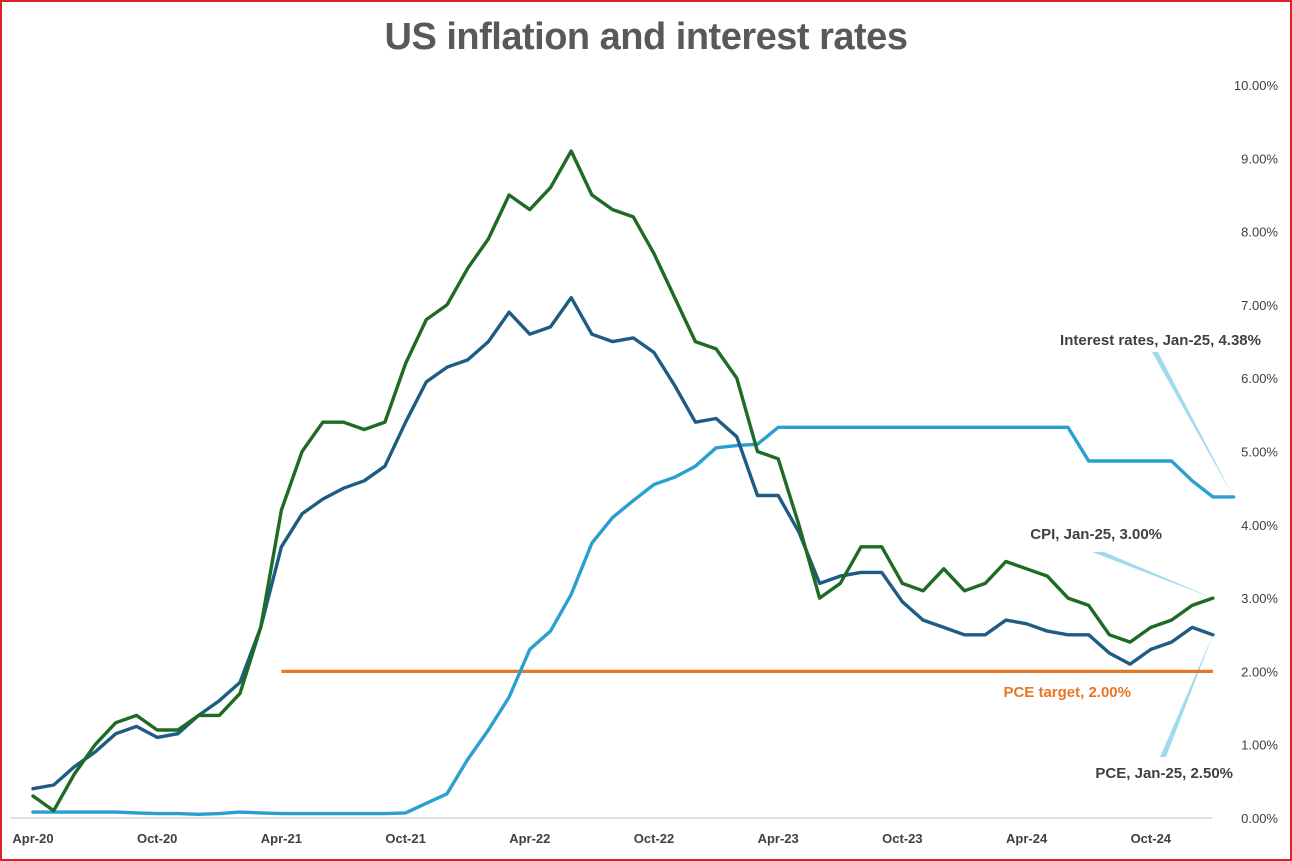 The height and width of the screenshot is (861, 1292). What do you see at coordinates (1151, 838) in the screenshot?
I see `x-tick-label: Oct-24` at bounding box center [1151, 838].